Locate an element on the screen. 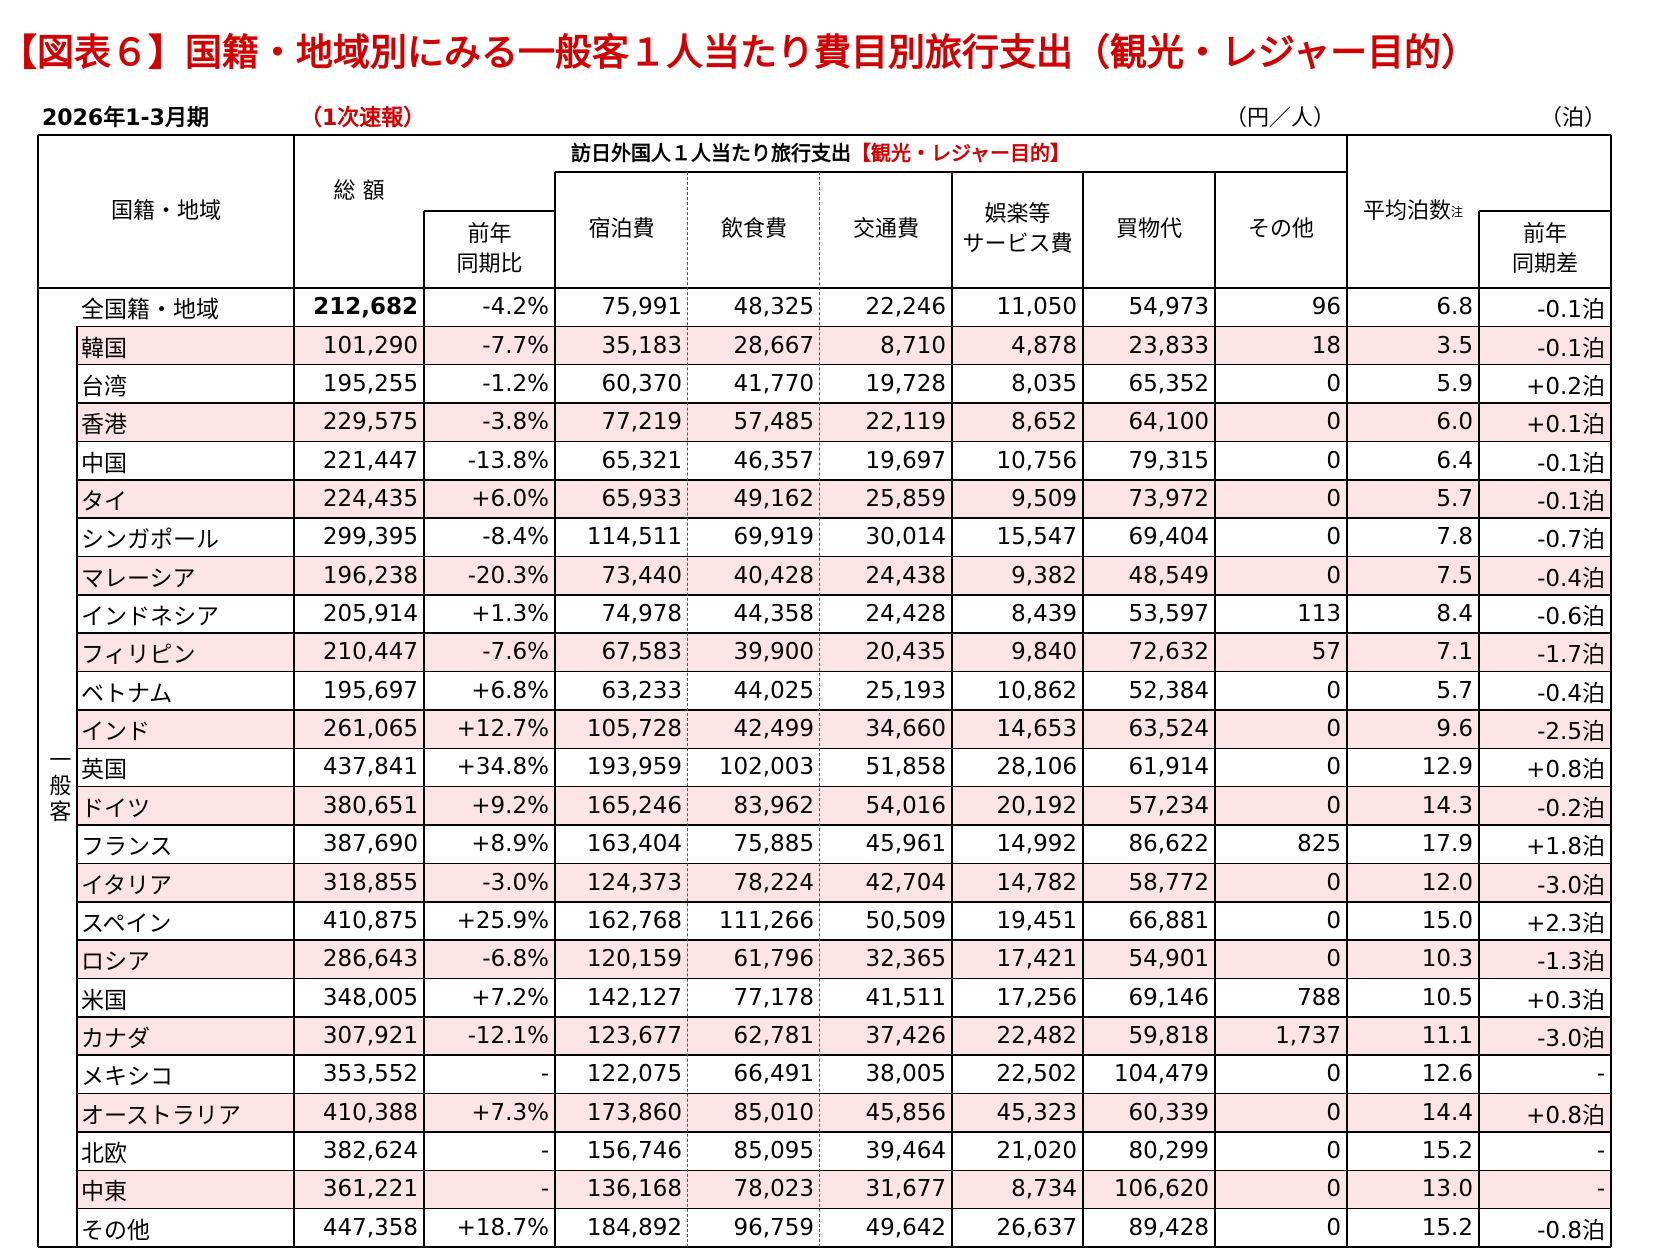 This screenshot has width=1670, height=1256. unit-nights: （泊） is located at coordinates (1573, 118).